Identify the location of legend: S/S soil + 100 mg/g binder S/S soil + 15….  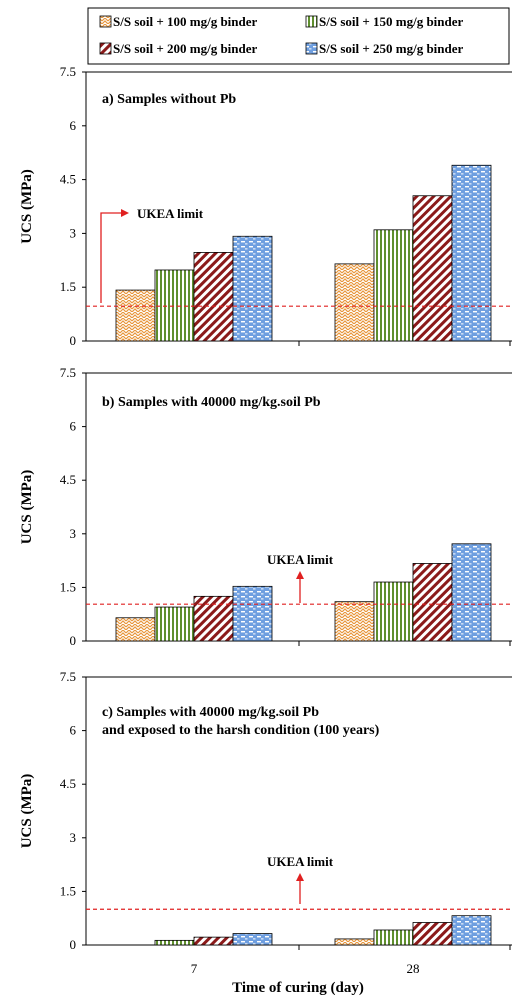
(298, 36).